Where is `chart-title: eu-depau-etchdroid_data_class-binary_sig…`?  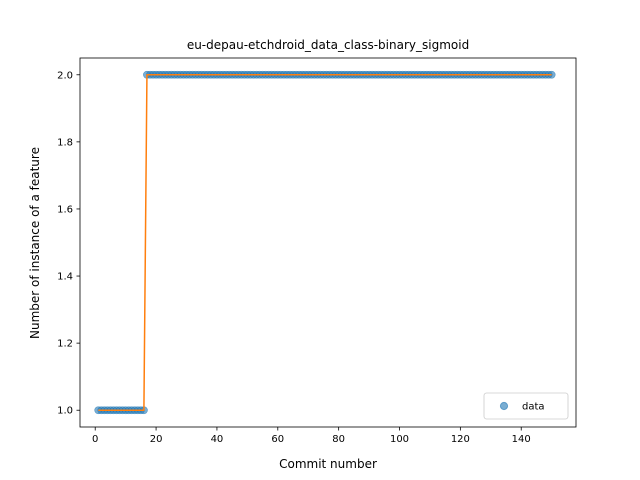
chart-title: eu-depau-etchdroid_data_class-binary_sig… is located at coordinates (328, 45).